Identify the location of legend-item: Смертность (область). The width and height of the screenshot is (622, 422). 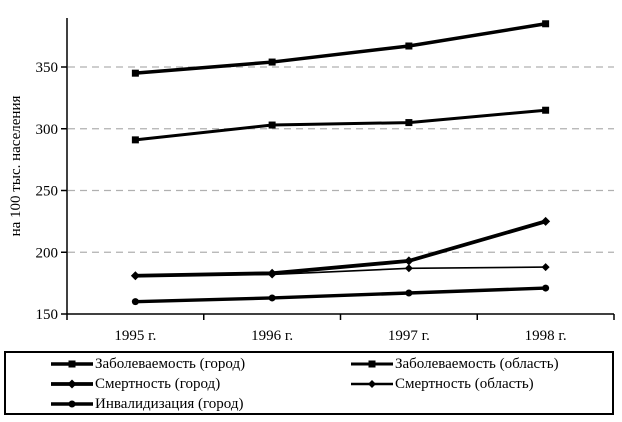
(442, 384).